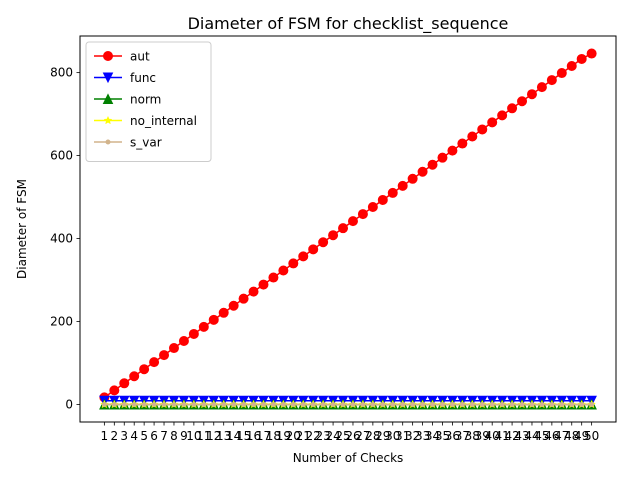 The height and width of the screenshot is (480, 640). Describe the element at coordinates (143, 78) in the screenshot. I see `legend-label-func: func` at that location.